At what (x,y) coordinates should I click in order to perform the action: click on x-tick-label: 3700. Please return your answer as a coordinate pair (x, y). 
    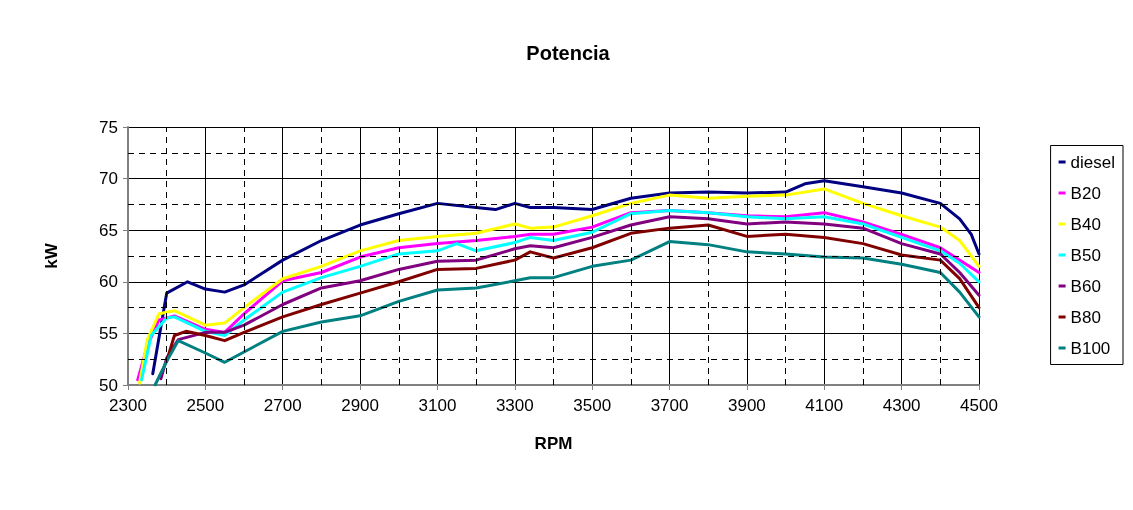
    Looking at the image, I should click on (669, 405).